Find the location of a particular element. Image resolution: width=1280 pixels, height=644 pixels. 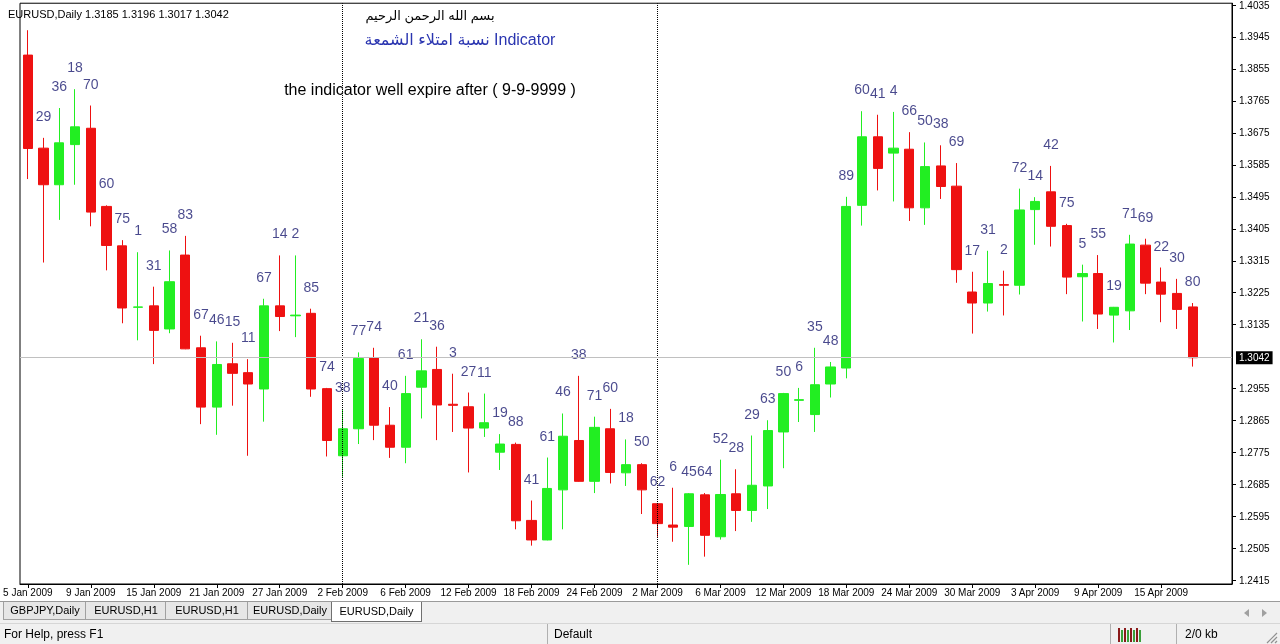

text: 52 is located at coordinates (720, 437).